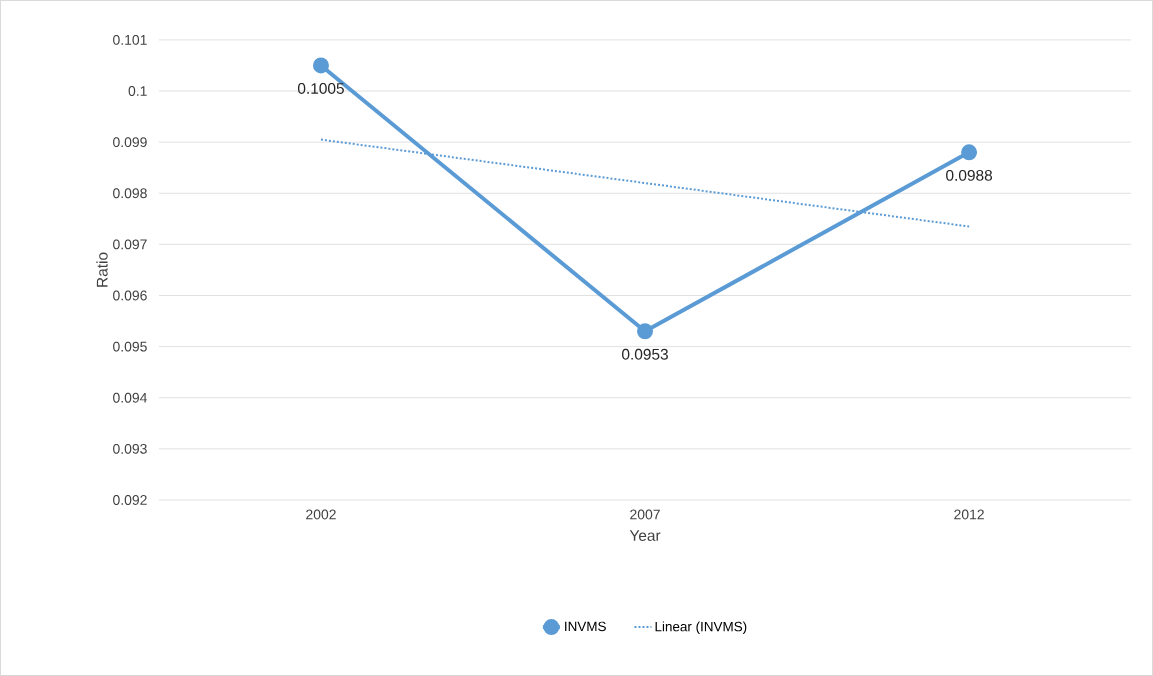 This screenshot has width=1153, height=676. I want to click on y-tick-label: 0.092, so click(130, 500).